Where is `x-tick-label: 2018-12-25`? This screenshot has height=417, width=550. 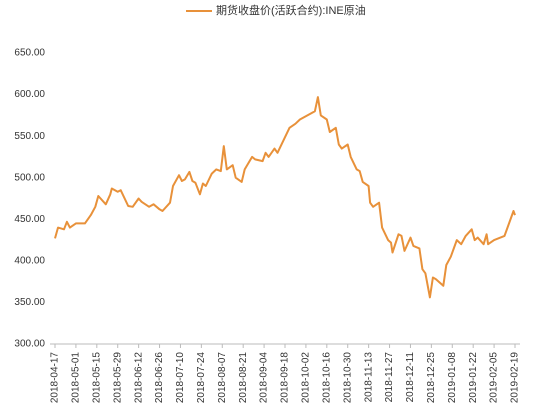 x-tick-label: 2018-12-25 is located at coordinates (431, 378).